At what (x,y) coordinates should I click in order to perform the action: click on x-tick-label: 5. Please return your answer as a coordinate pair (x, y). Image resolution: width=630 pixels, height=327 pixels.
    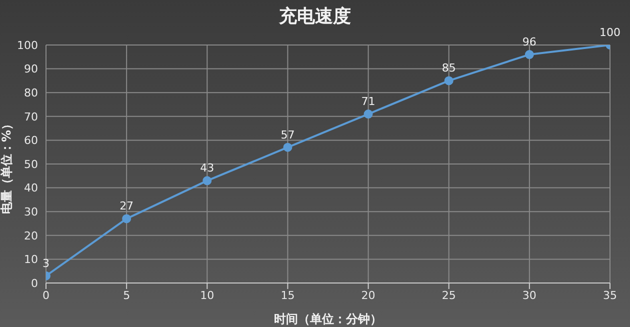
    Looking at the image, I should click on (126, 295).